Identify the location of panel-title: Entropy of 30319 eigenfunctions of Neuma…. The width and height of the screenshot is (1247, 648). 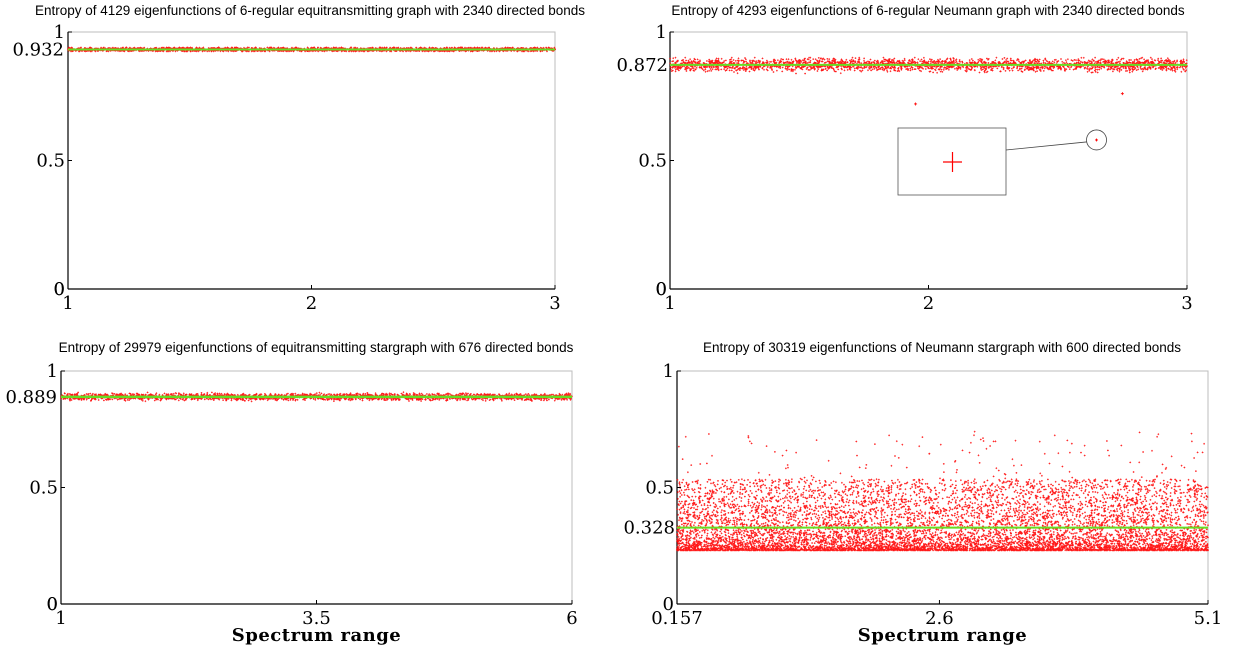
(942, 347).